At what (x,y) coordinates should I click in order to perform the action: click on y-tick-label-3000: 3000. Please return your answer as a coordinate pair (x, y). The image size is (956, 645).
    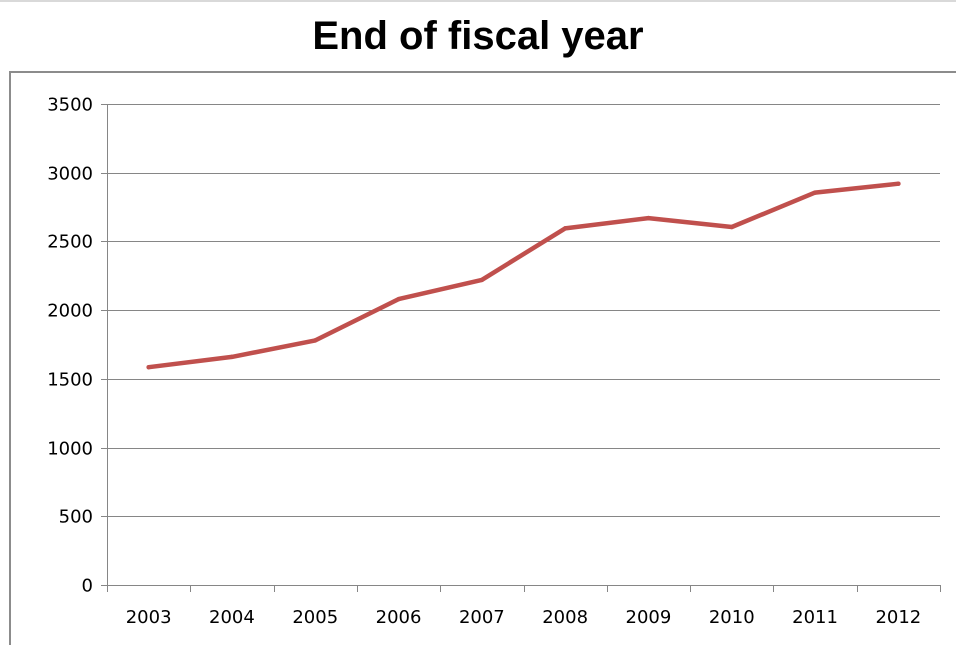
    Looking at the image, I should click on (70, 174).